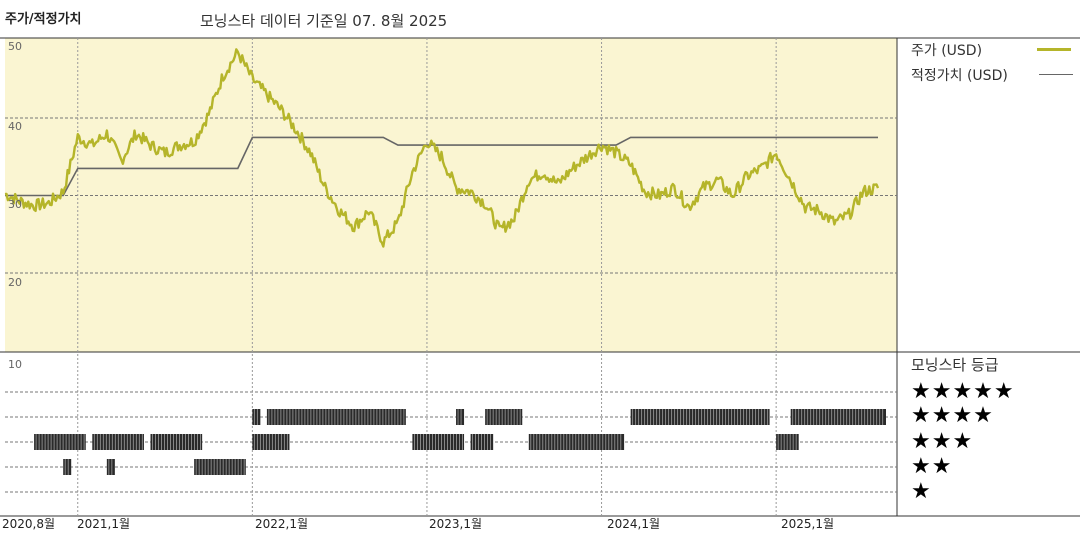 The height and width of the screenshot is (540, 1080). I want to click on four-star-label: ★★★★, so click(952, 415).